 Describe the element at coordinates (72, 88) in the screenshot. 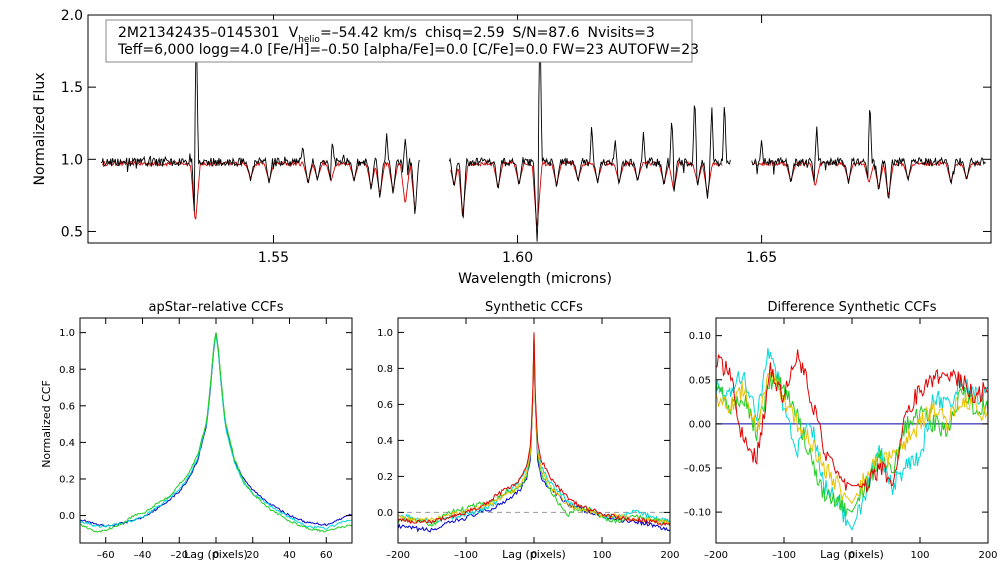

I see `y-tick-label: 1.5` at that location.